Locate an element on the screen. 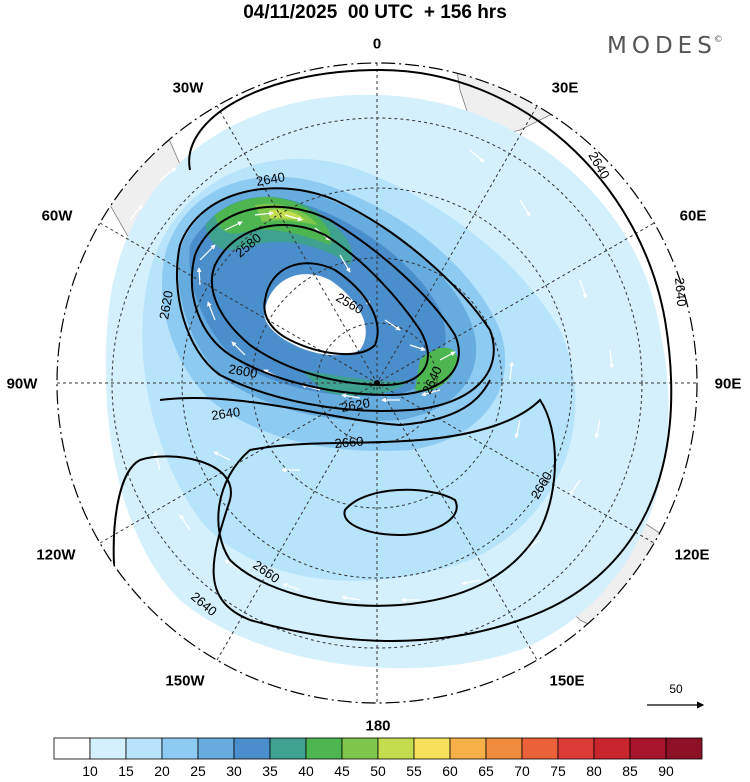 Image resolution: width=750 pixels, height=782 pixels. lon-label-0: 0 is located at coordinates (377, 44).